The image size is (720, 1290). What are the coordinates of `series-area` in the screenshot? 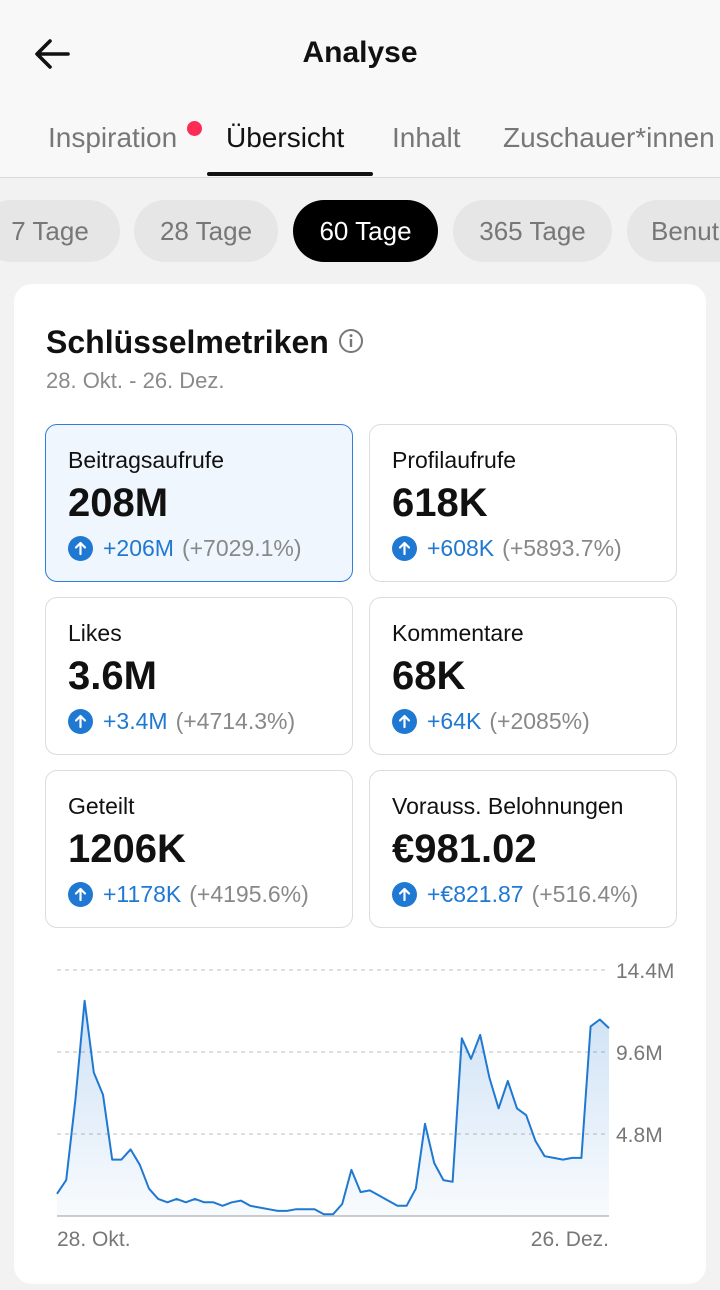 It's located at (333, 1108).